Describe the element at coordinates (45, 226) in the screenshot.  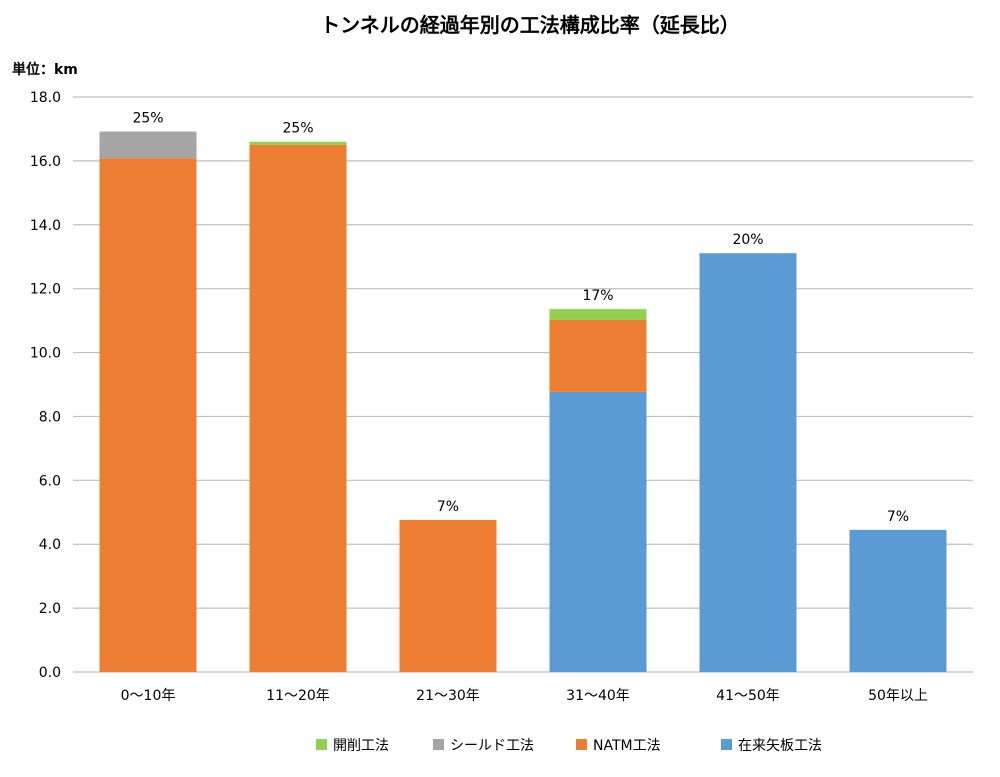
I see `y-tick-label: 14.0` at that location.